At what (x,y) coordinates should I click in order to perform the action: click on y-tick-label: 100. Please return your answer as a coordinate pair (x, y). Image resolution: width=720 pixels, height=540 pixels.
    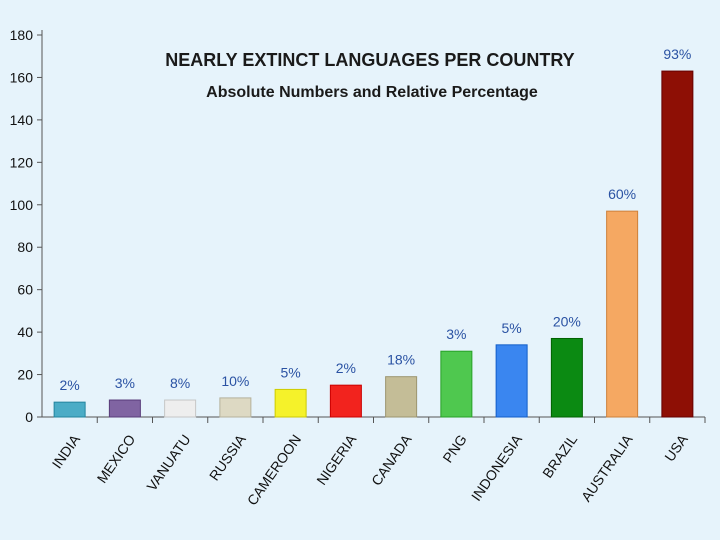
    Looking at the image, I should click on (22, 205).